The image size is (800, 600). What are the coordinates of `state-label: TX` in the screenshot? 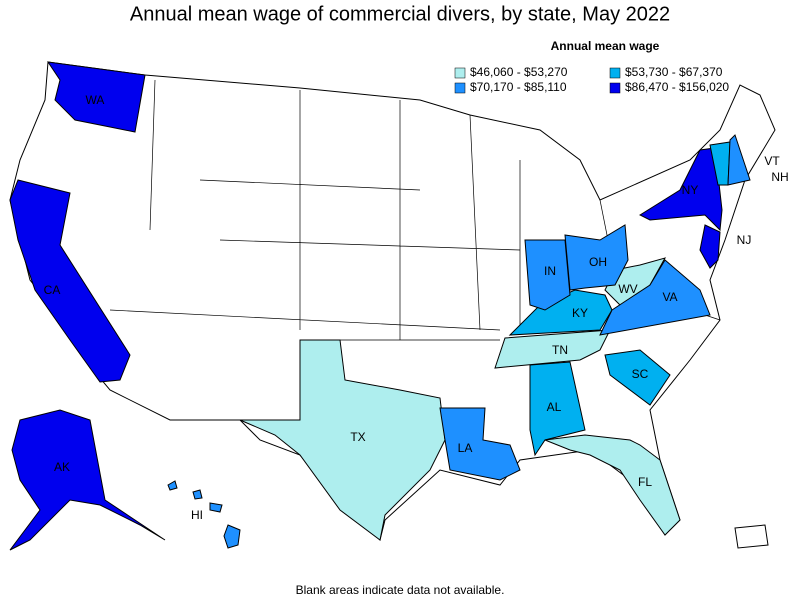 It's located at (357, 437).